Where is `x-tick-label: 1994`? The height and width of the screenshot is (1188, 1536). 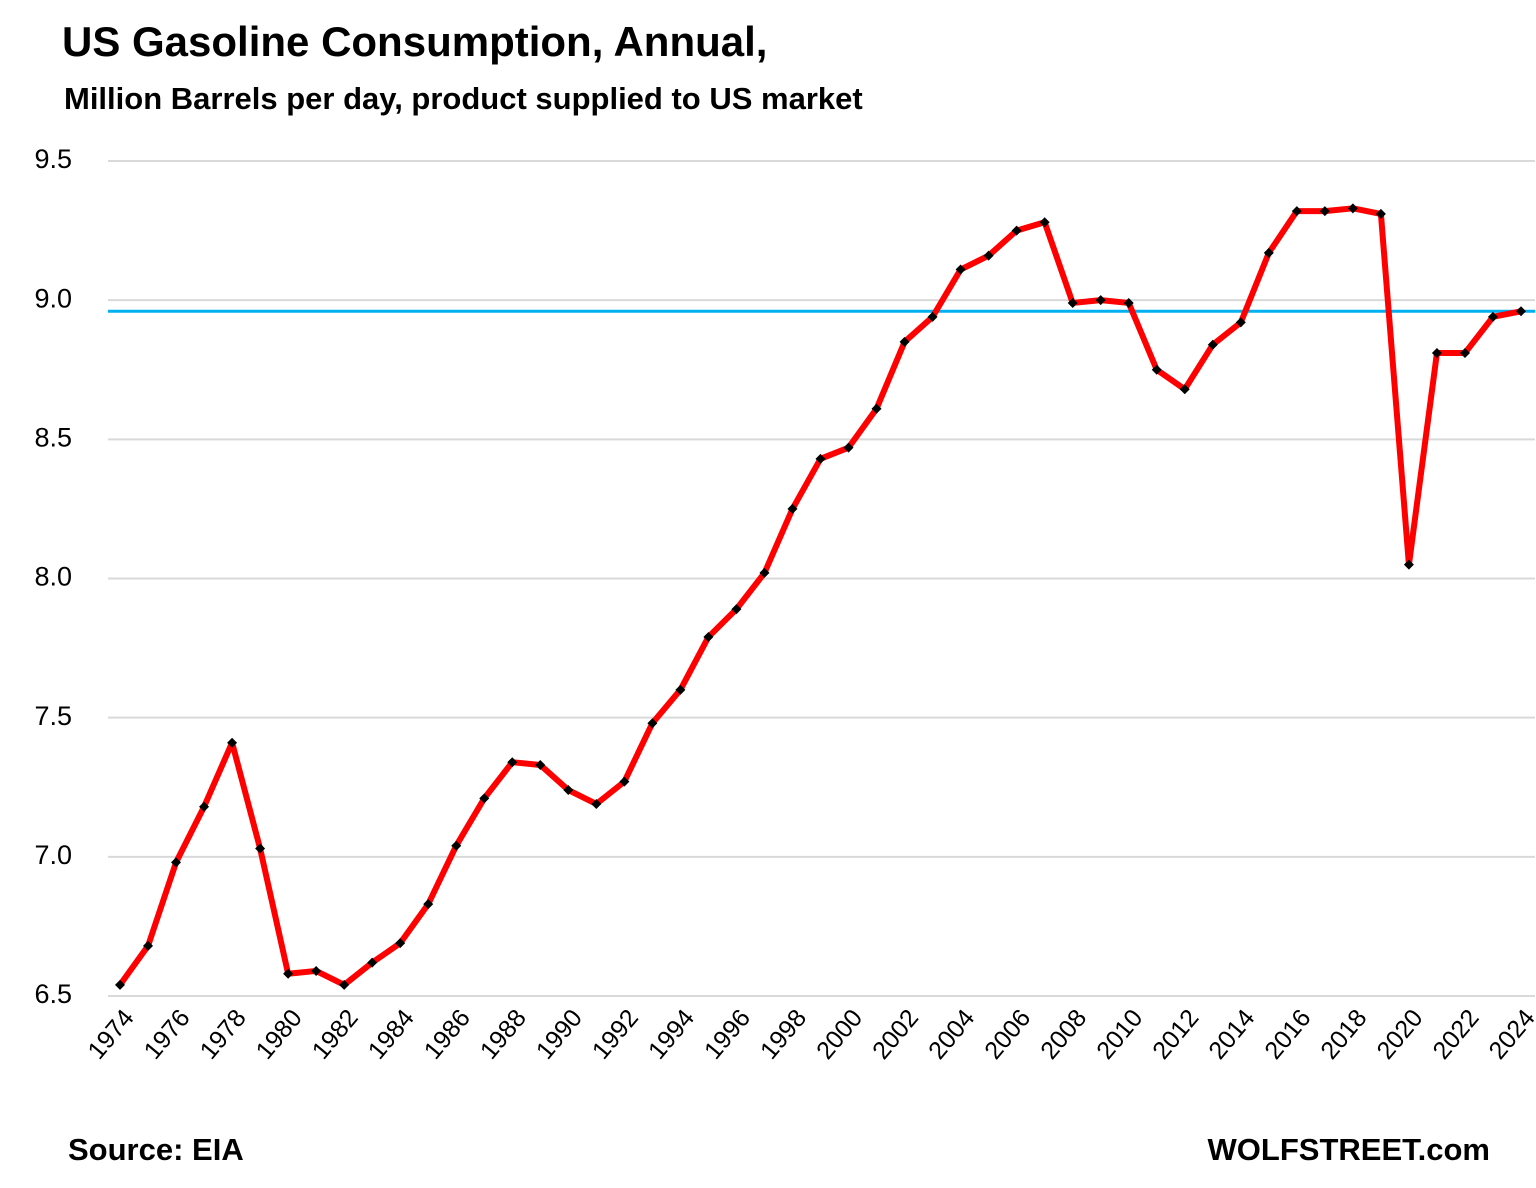
x-tick-label: 1994 is located at coordinates (671, 1034).